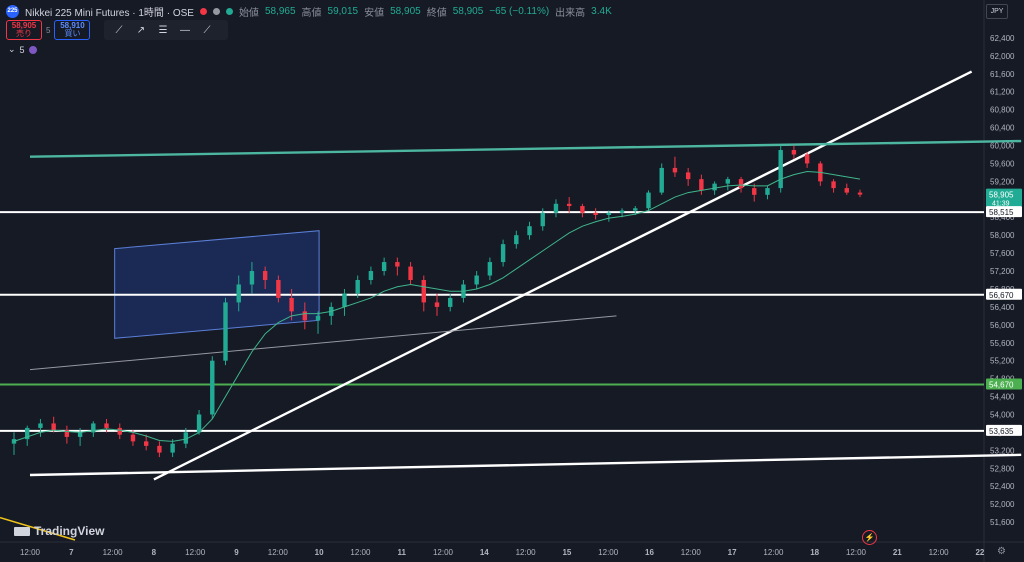 Image resolution: width=1024 pixels, height=562 pixels. Describe the element at coordinates (71, 552) in the screenshot. I see `x-tick-label: 7` at that location.